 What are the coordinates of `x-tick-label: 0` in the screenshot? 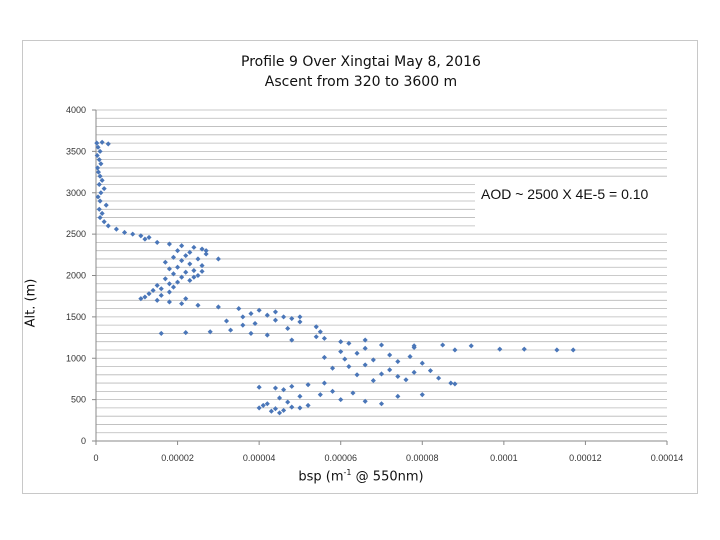 It's located at (95, 458).